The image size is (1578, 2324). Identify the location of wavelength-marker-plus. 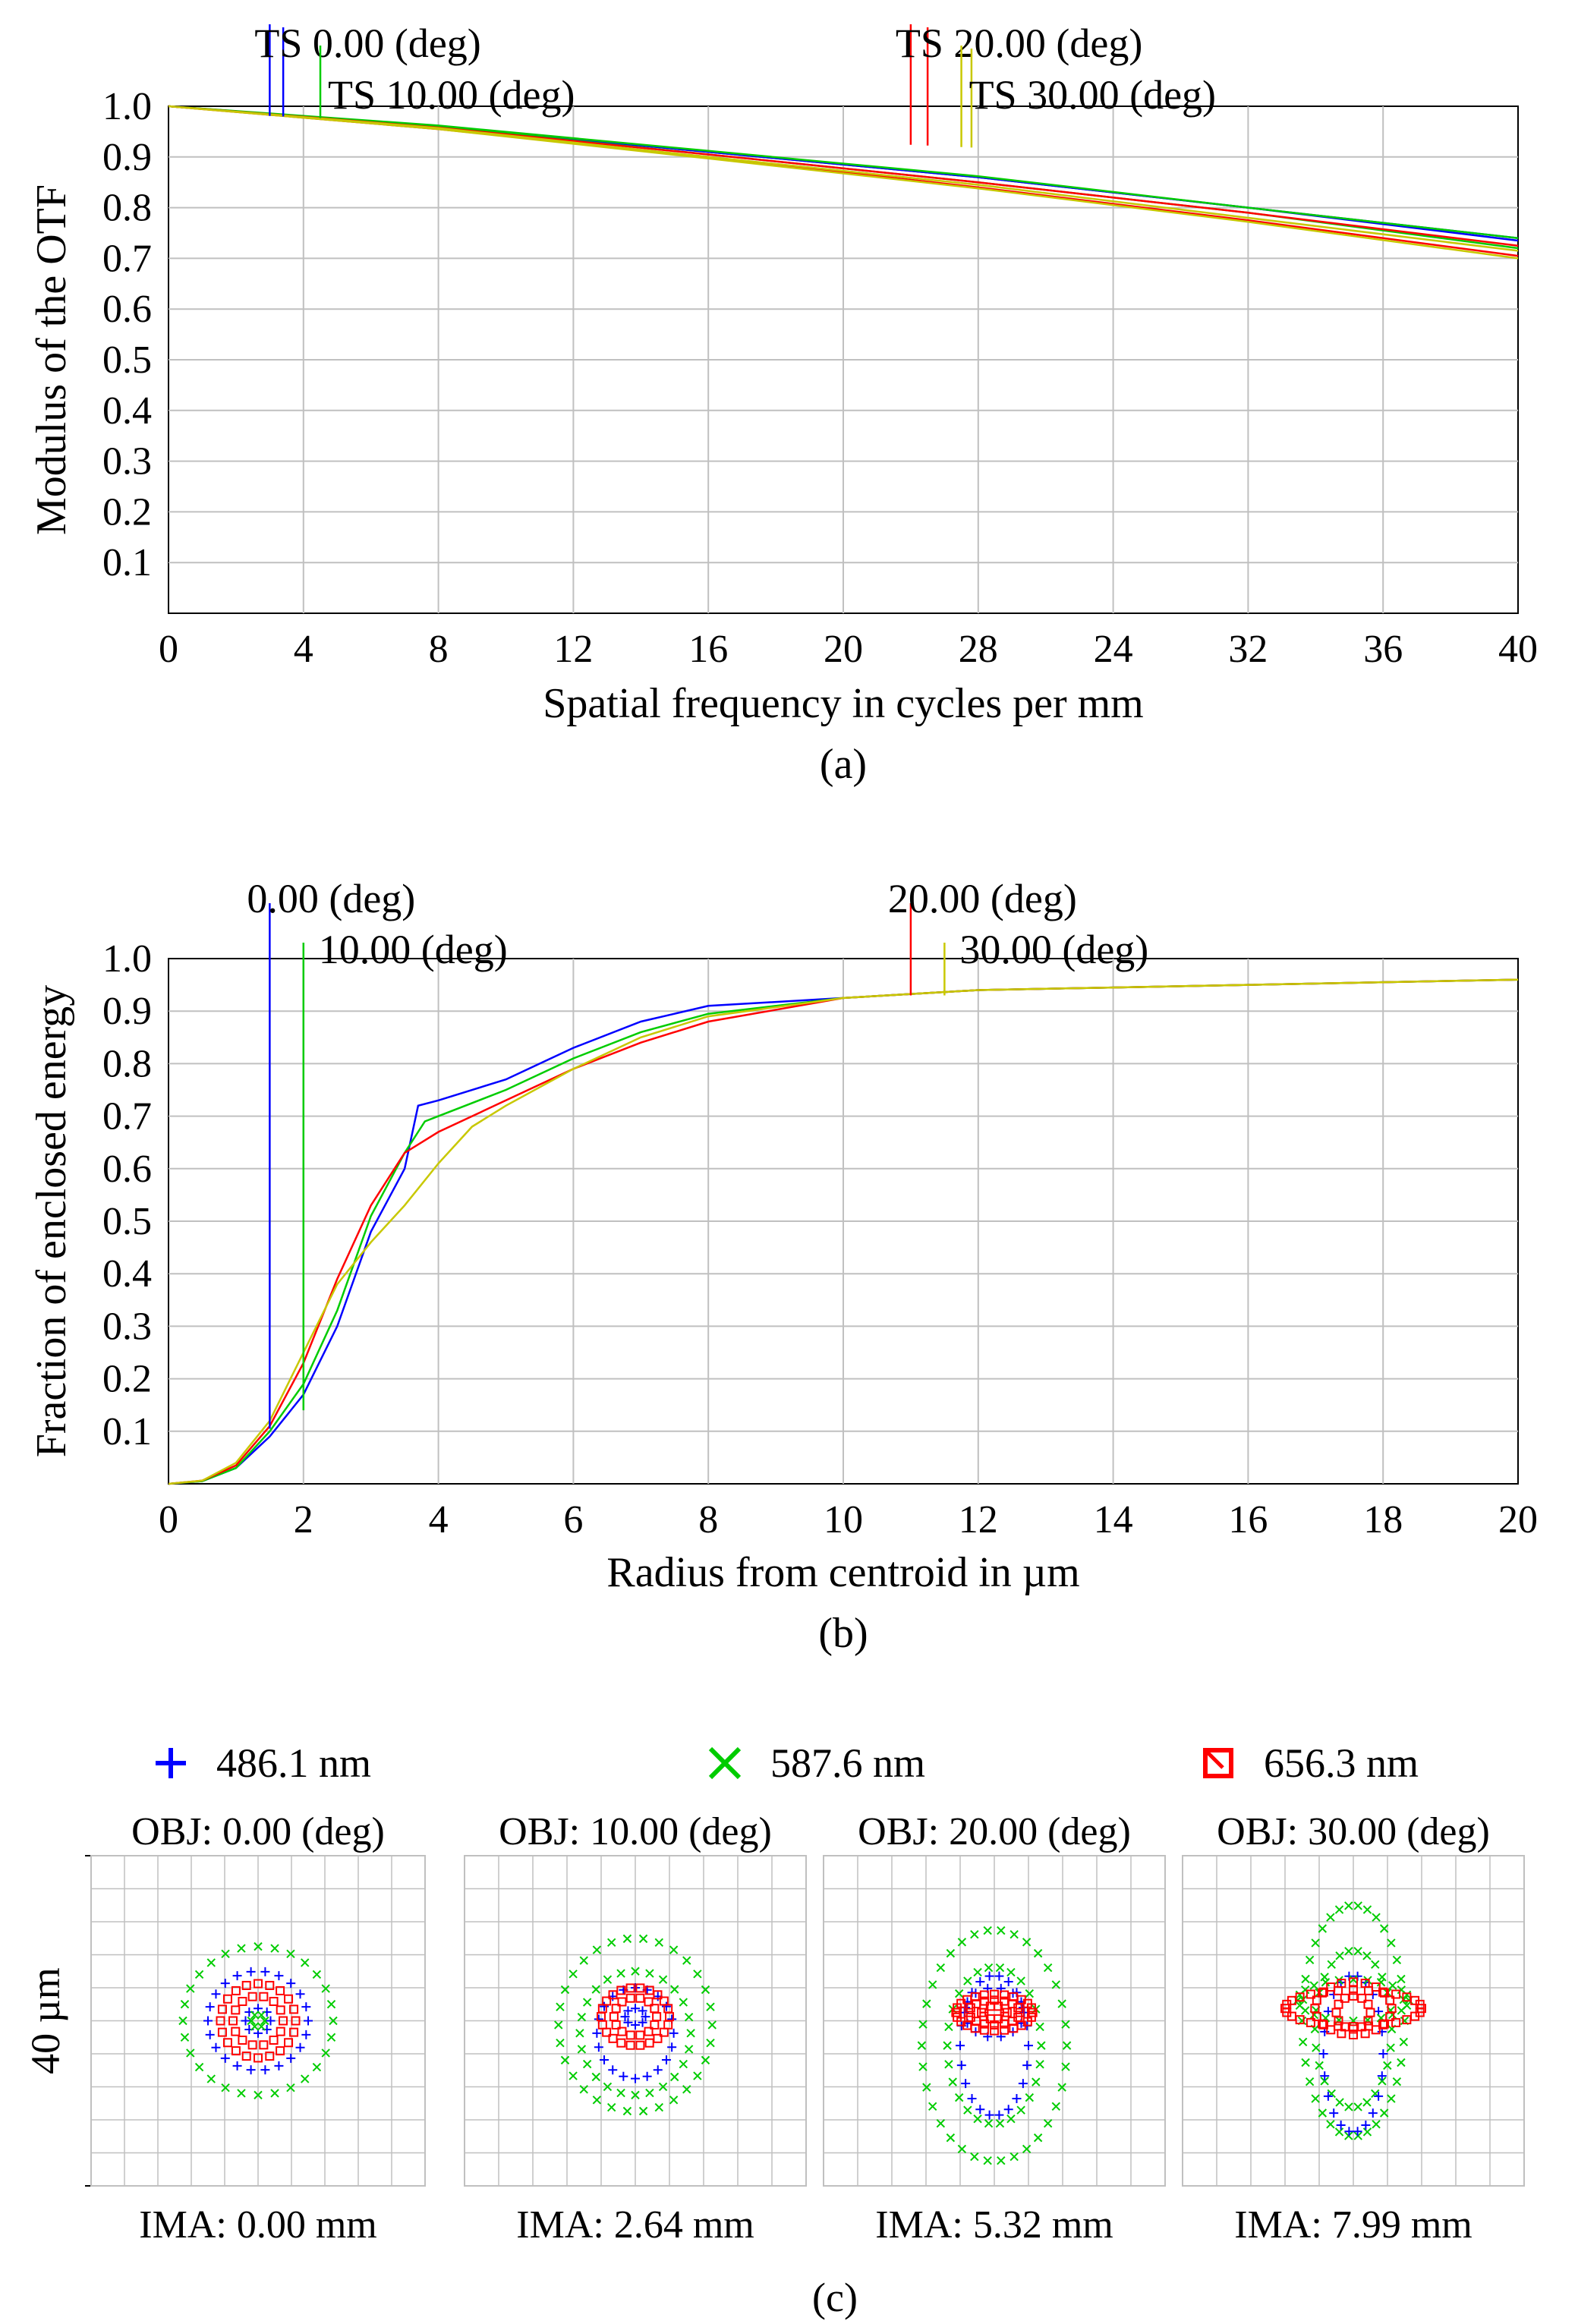
(171, 1763).